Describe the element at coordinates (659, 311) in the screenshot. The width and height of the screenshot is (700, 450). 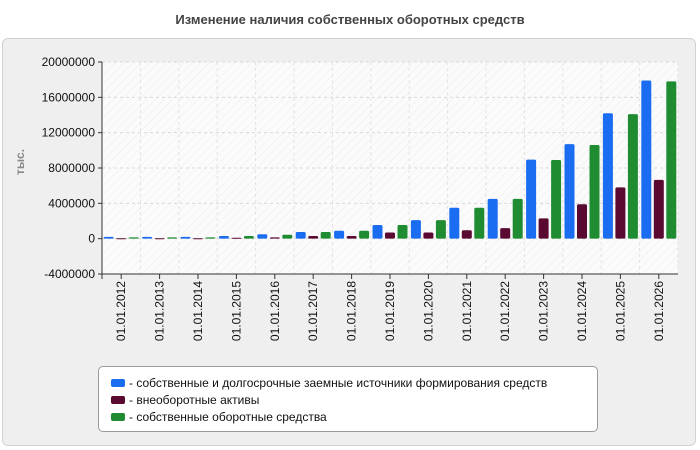
I see `x-tick-label: 01.01.2026` at that location.